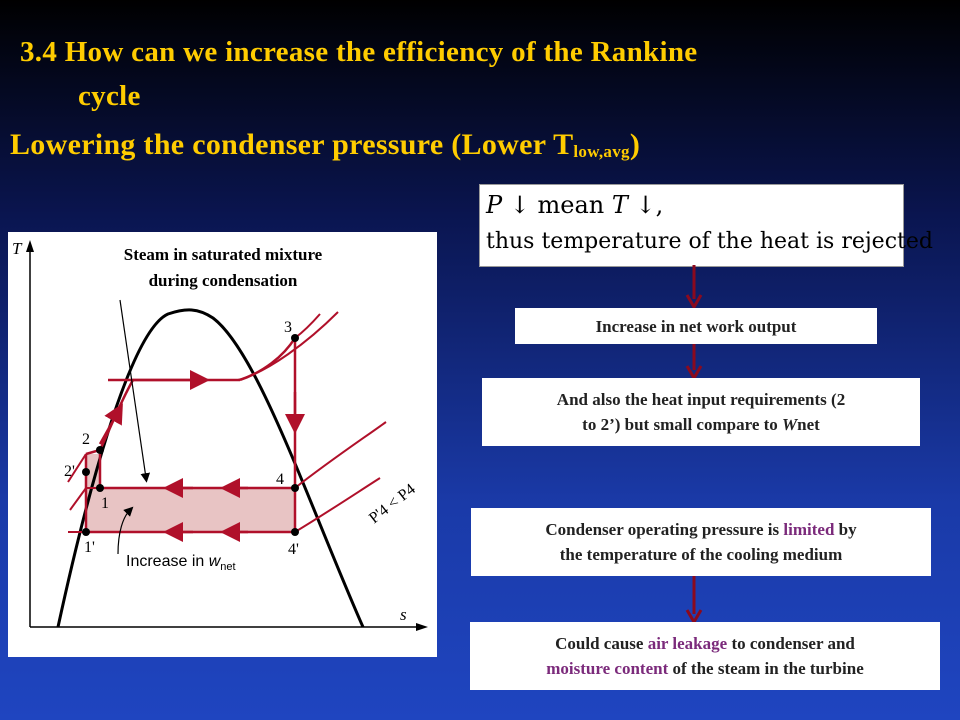 The width and height of the screenshot is (960, 720). Describe the element at coordinates (135, 391) in the screenshot. I see `annotation-pointer` at that location.